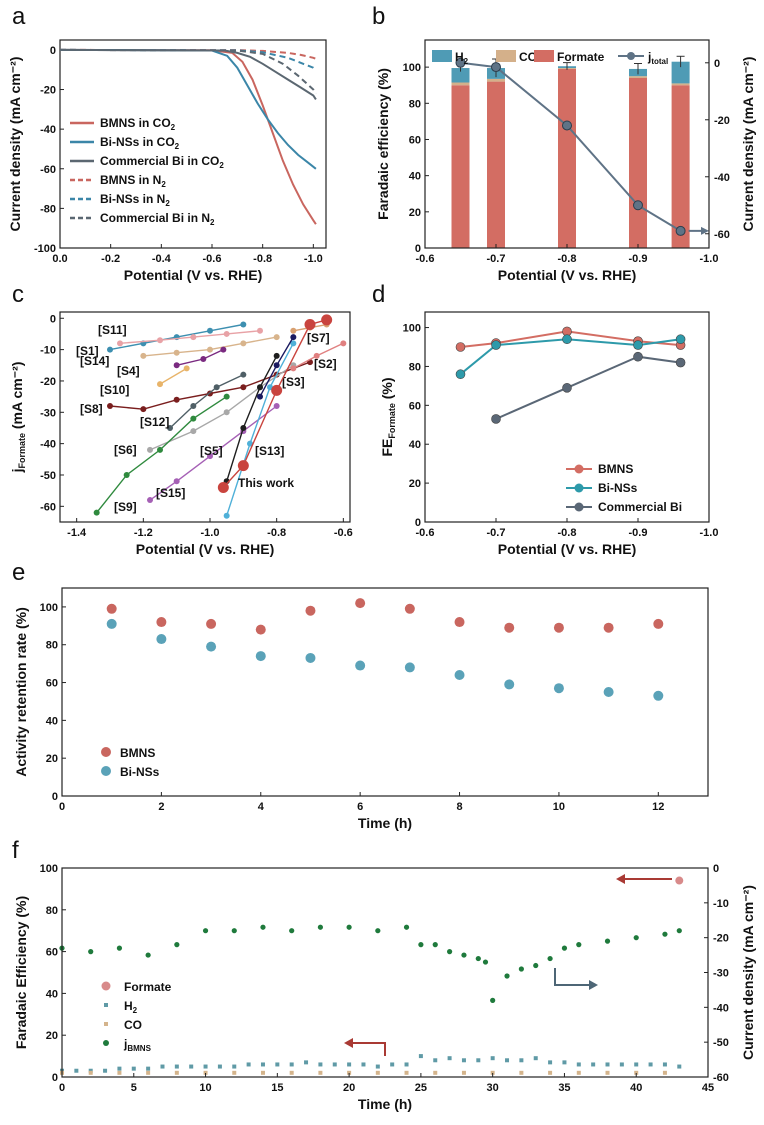 Image resolution: width=764 pixels, height=1125 pixels. What do you see at coordinates (135, 1010) in the screenshot?
I see `panel-f-legend-label-part: 2` at bounding box center [135, 1010].